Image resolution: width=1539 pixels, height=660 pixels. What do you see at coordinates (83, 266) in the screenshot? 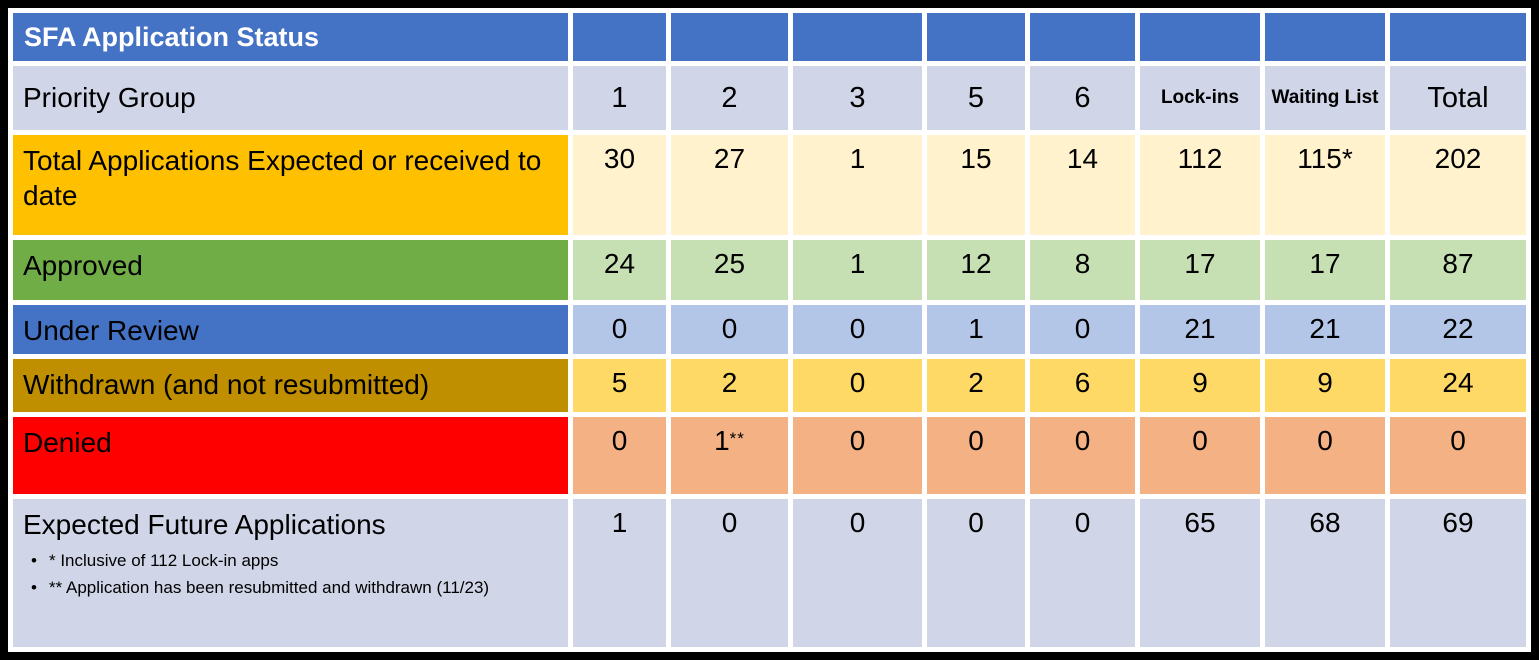
I see `row-label-text: Approved` at bounding box center [83, 266].